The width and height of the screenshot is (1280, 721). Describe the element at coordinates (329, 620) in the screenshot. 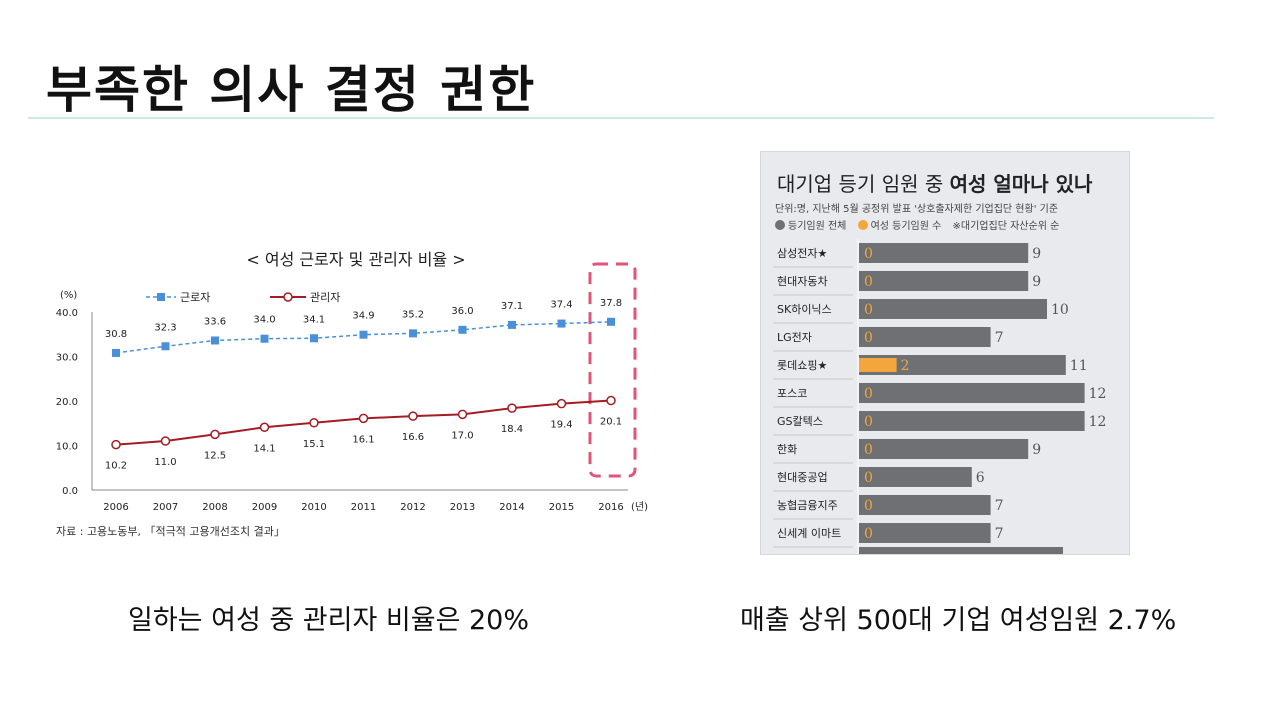

I see `caption-left: 일하는 여성 중 관리자 비율은 20%` at that location.